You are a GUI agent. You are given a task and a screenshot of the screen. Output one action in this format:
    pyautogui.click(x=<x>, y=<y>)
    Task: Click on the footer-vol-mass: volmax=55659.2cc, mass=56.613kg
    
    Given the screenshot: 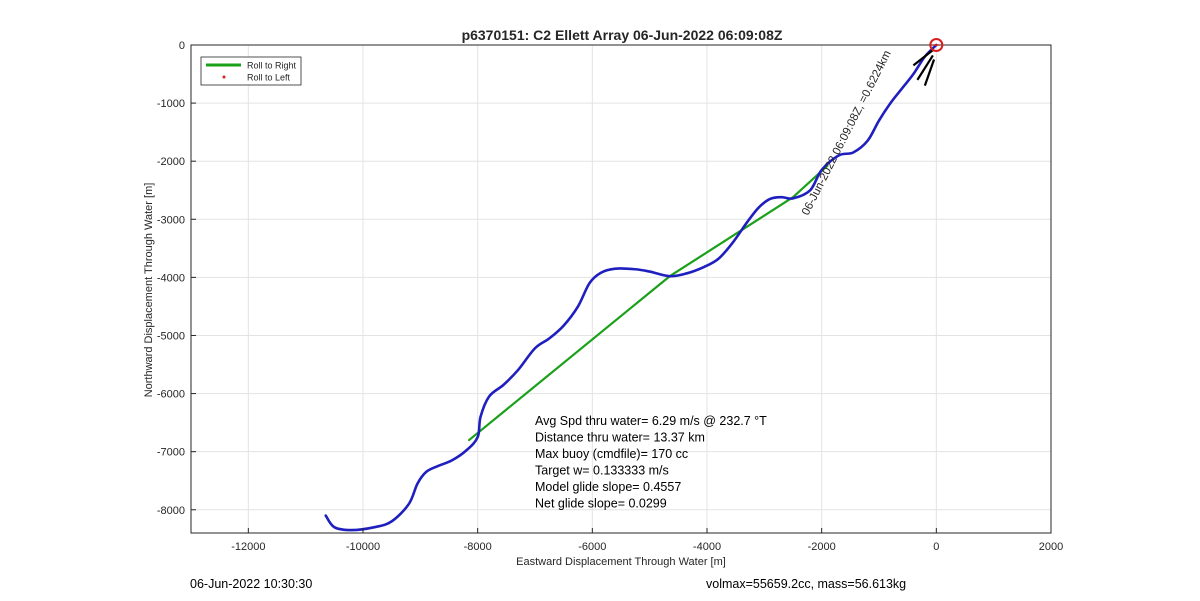 What is the action you would take?
    pyautogui.click(x=806, y=584)
    